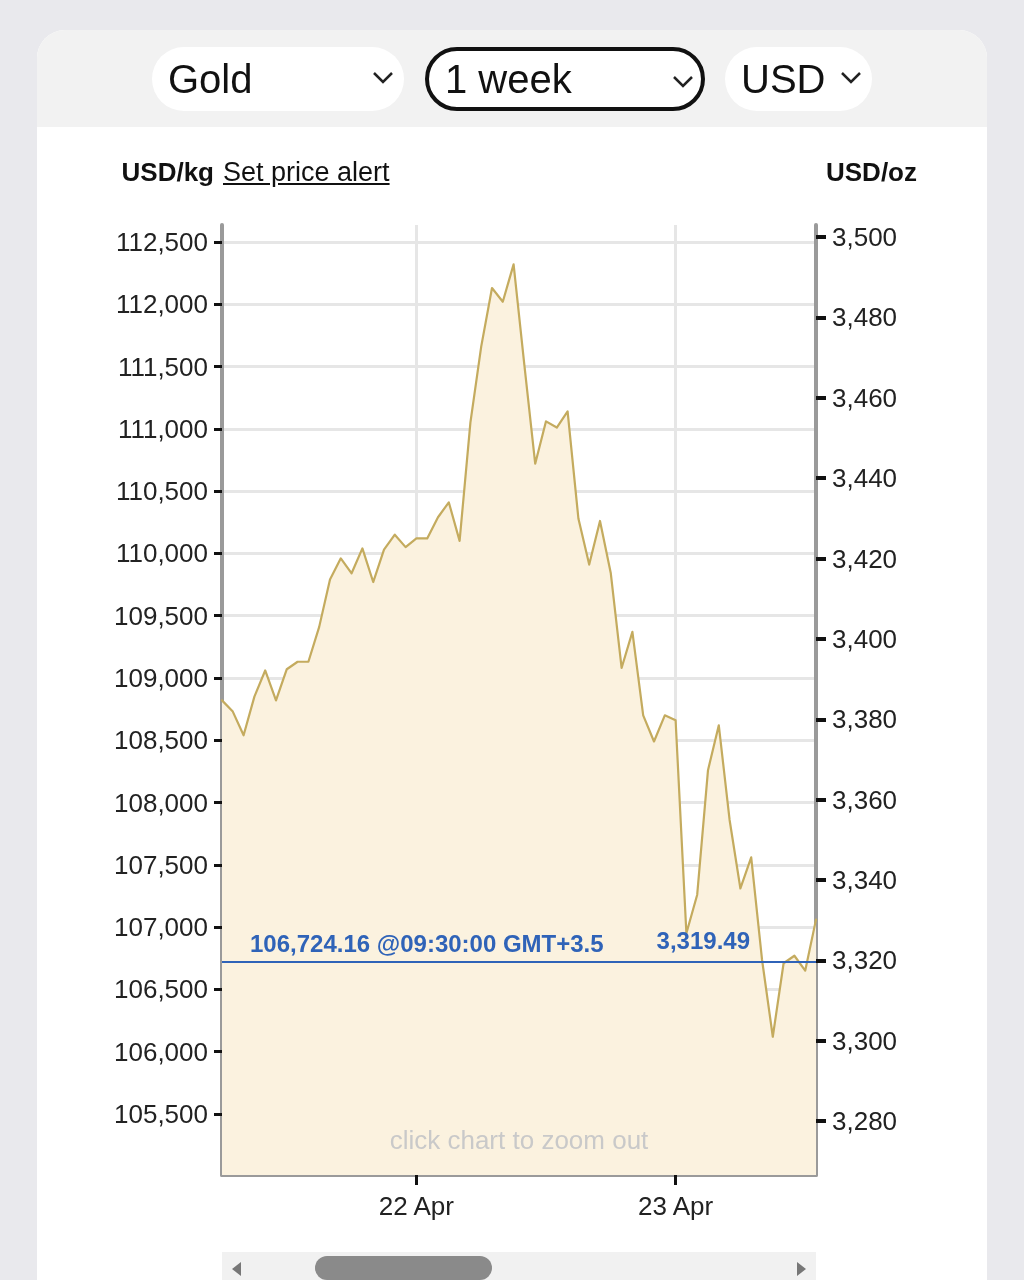 Image resolution: width=1024 pixels, height=1280 pixels. Describe the element at coordinates (865, 558) in the screenshot. I see `y2-tick-label: 3,420` at that location.